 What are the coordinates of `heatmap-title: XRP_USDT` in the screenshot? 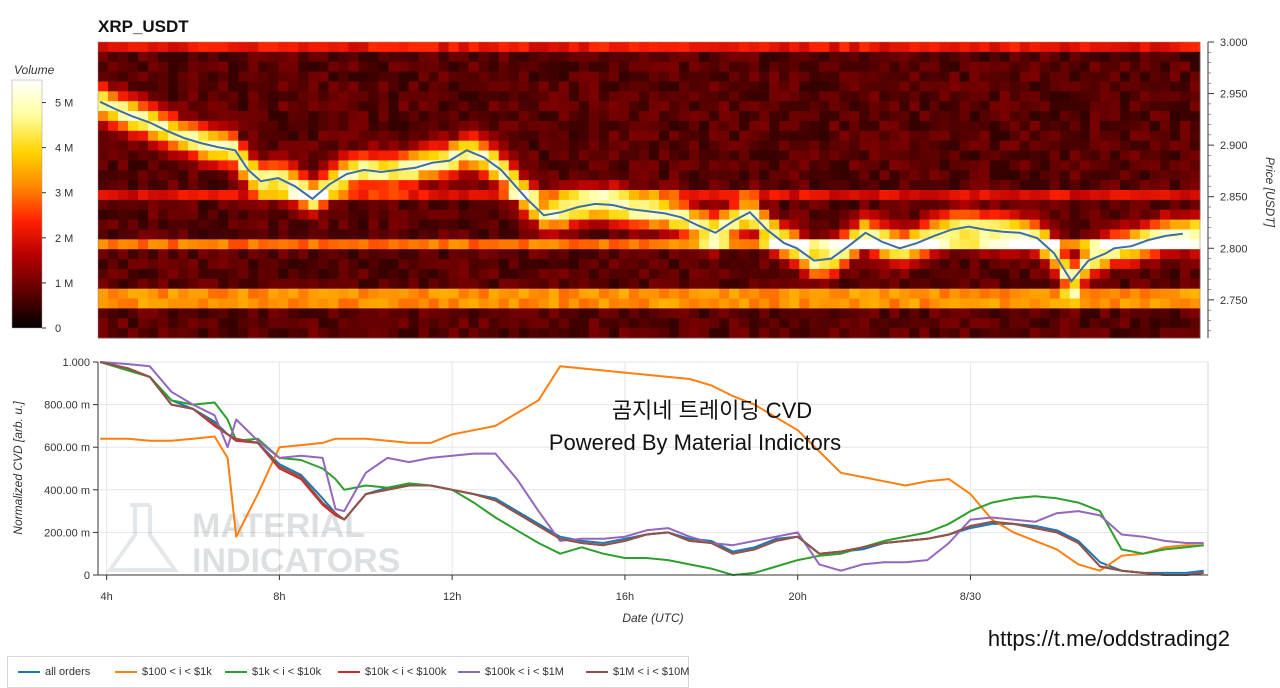 It's located at (143, 26).